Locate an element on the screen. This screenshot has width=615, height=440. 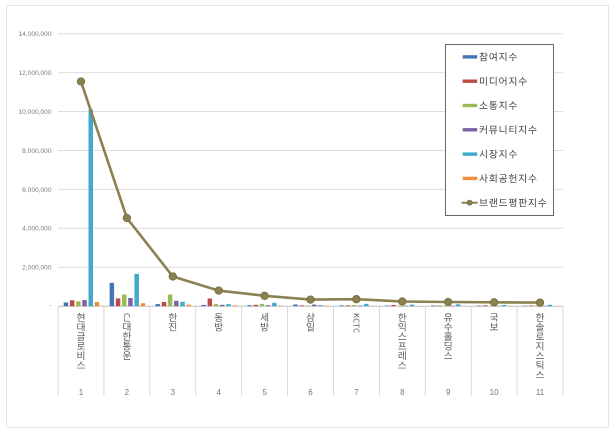
svg-text: 8 is located at coordinates (402, 392).